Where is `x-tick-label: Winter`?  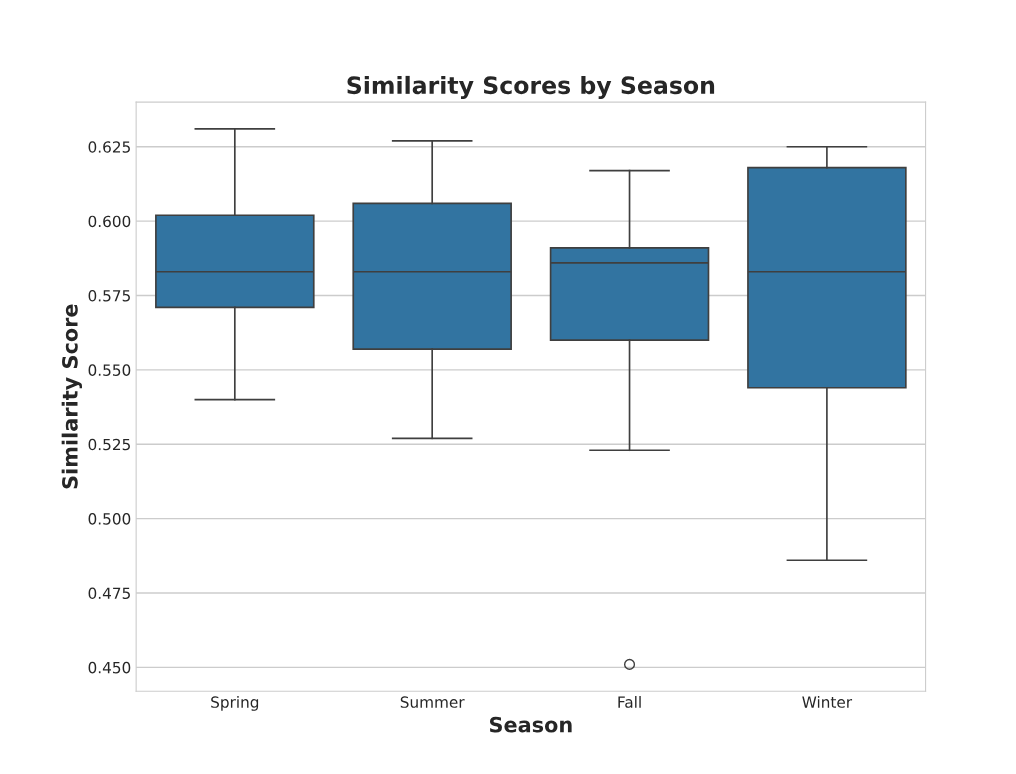 x-tick-label: Winter is located at coordinates (827, 702).